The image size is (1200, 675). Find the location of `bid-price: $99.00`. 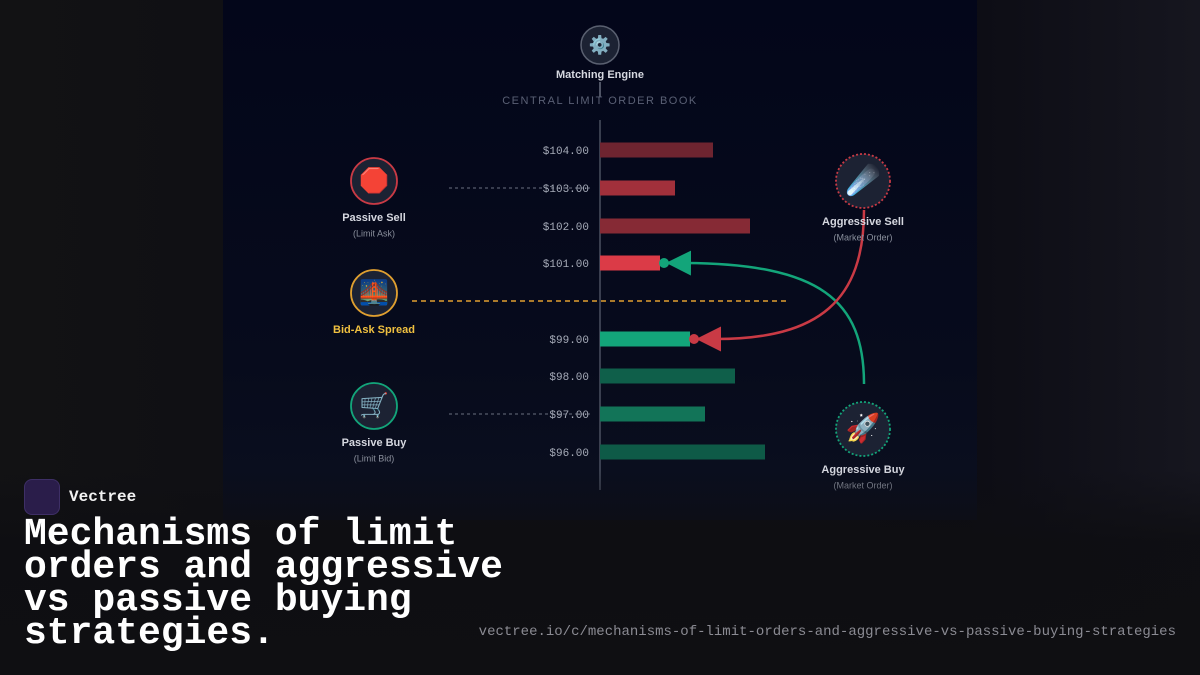

bid-price: $99.00 is located at coordinates (569, 341).